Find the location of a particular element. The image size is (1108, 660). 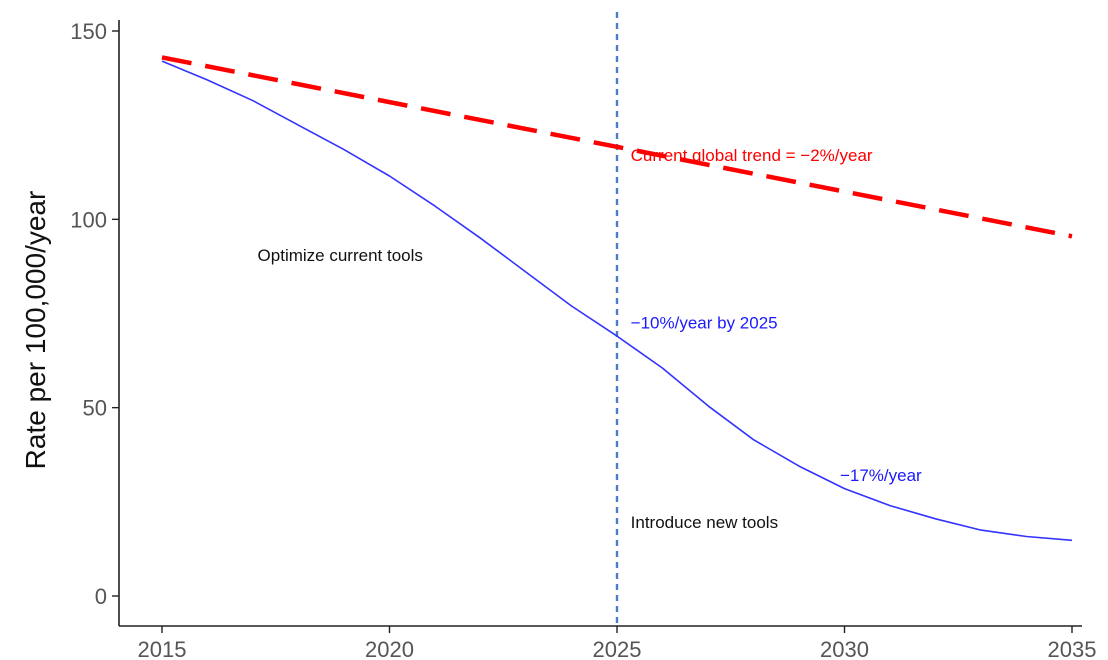

annotation-label: Introduce new tools is located at coordinates (704, 522).